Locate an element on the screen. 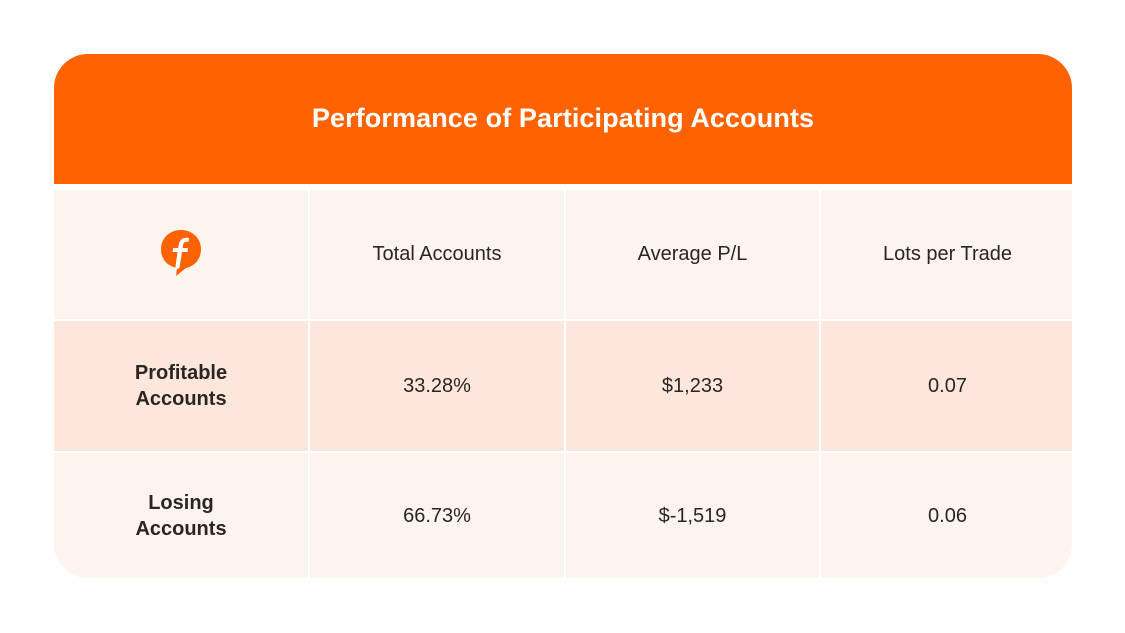 The height and width of the screenshot is (633, 1125). column-header-total-accounts: Total Accounts is located at coordinates (437, 254).